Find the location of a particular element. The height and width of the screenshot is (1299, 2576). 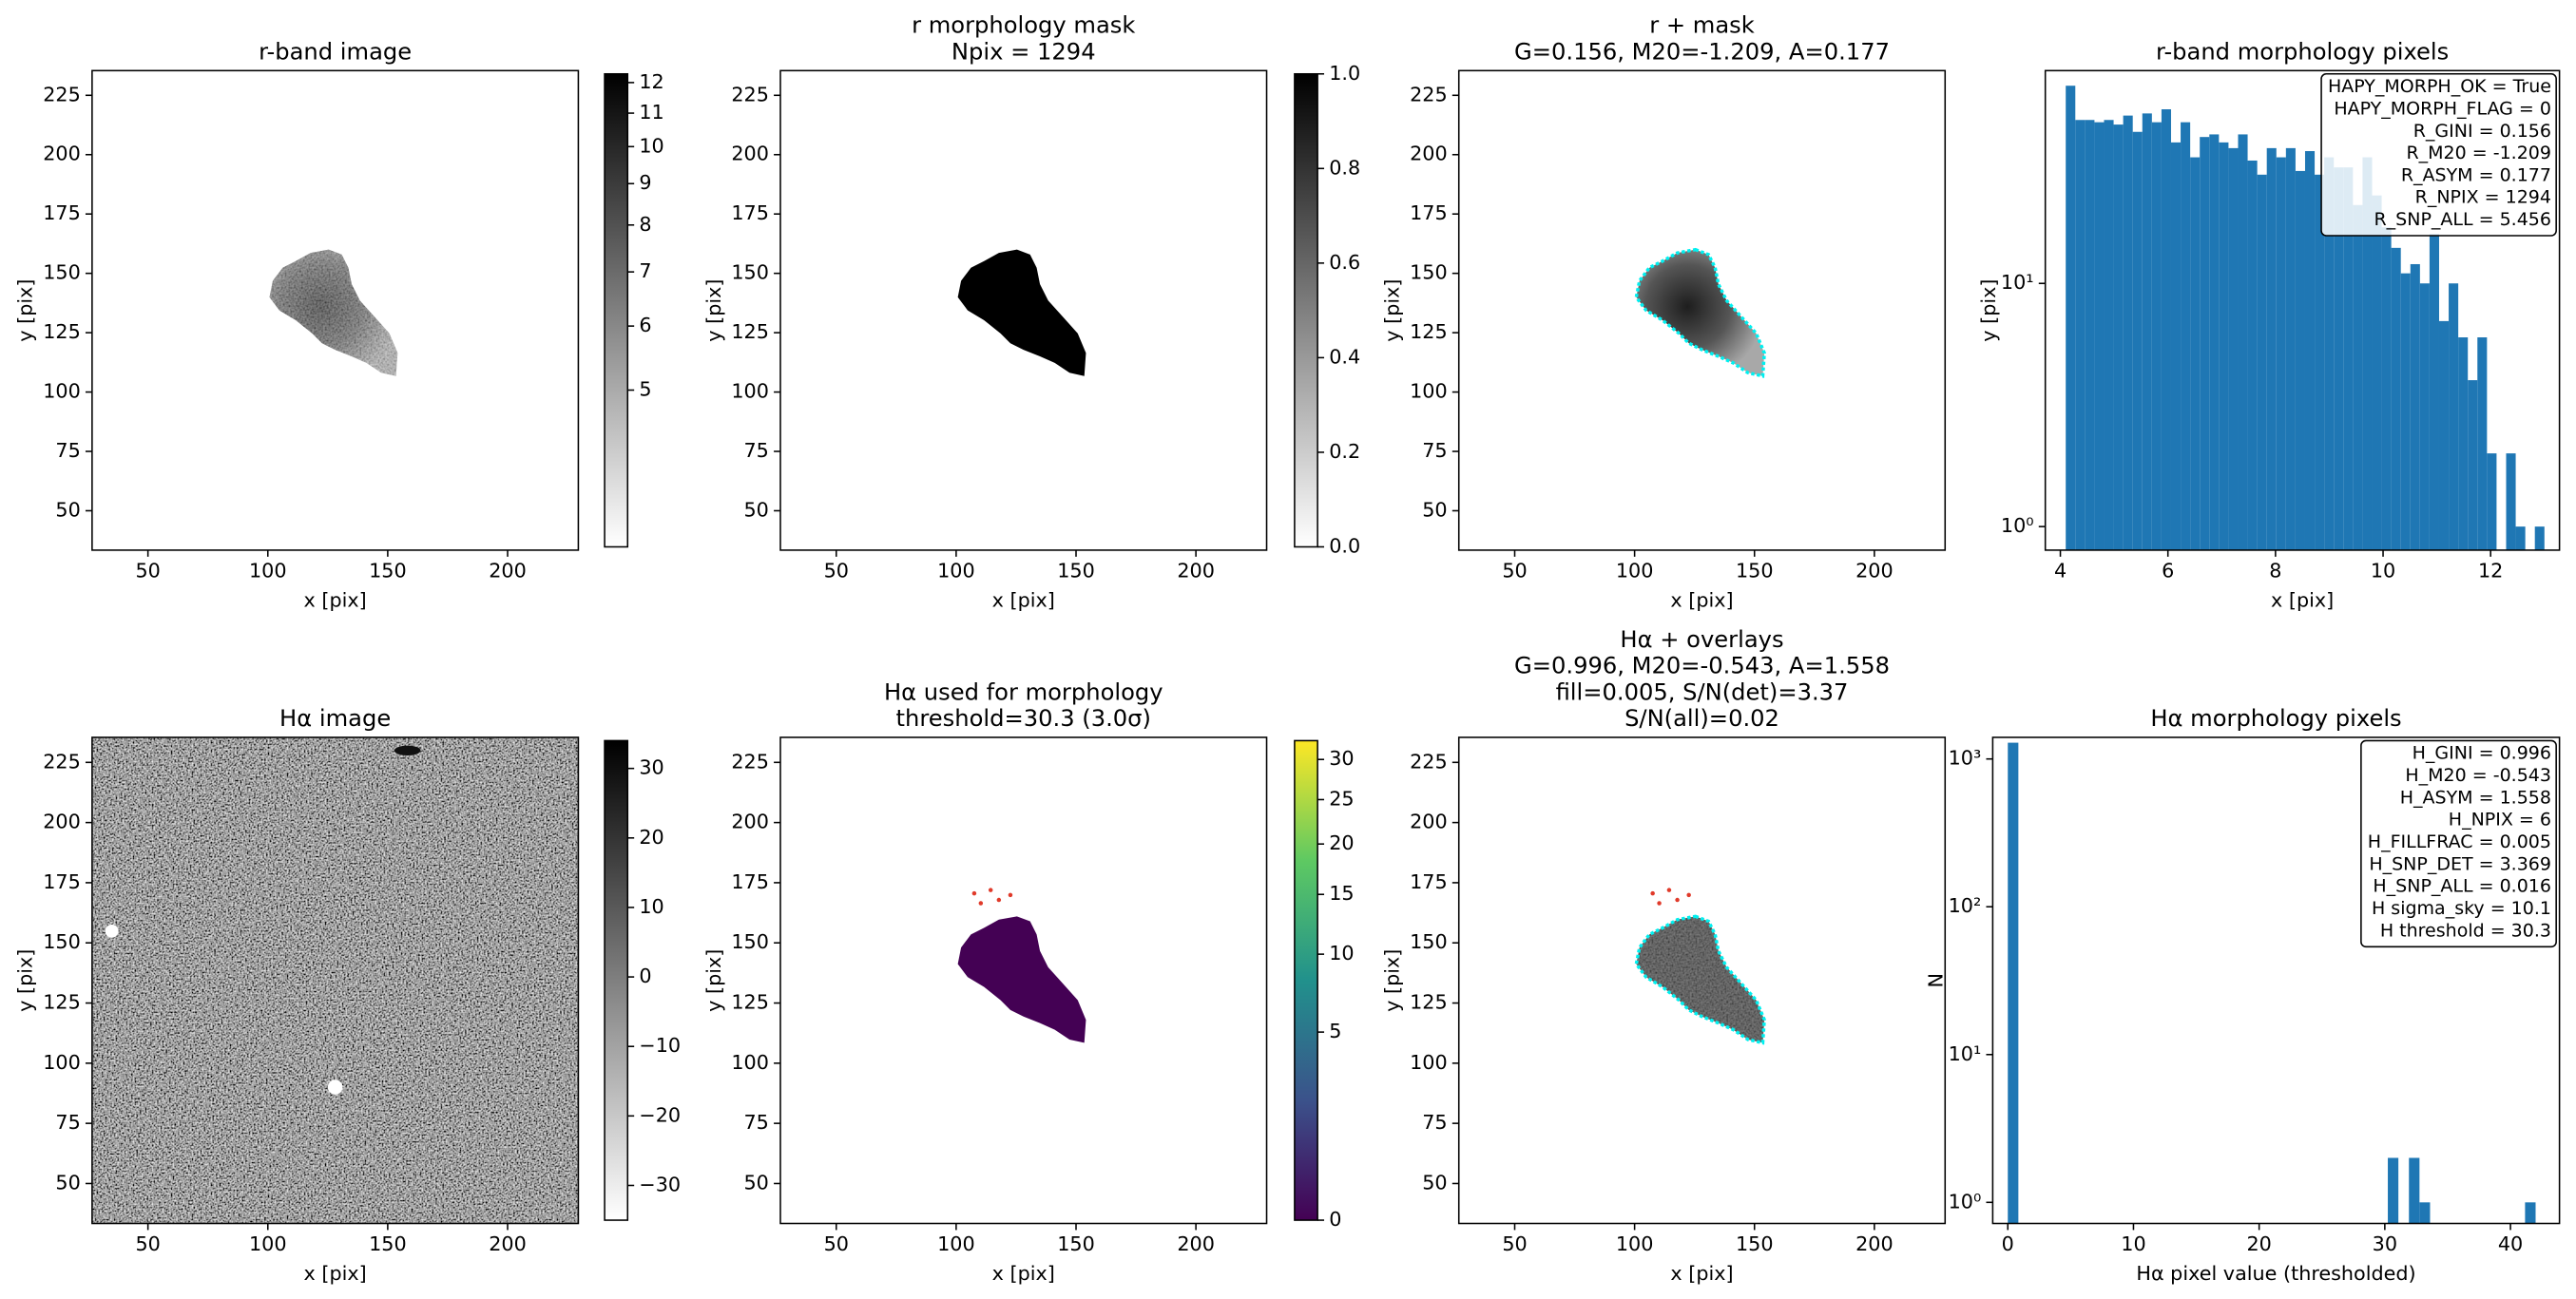

colorbar-tick-label: −20 is located at coordinates (660, 1114).